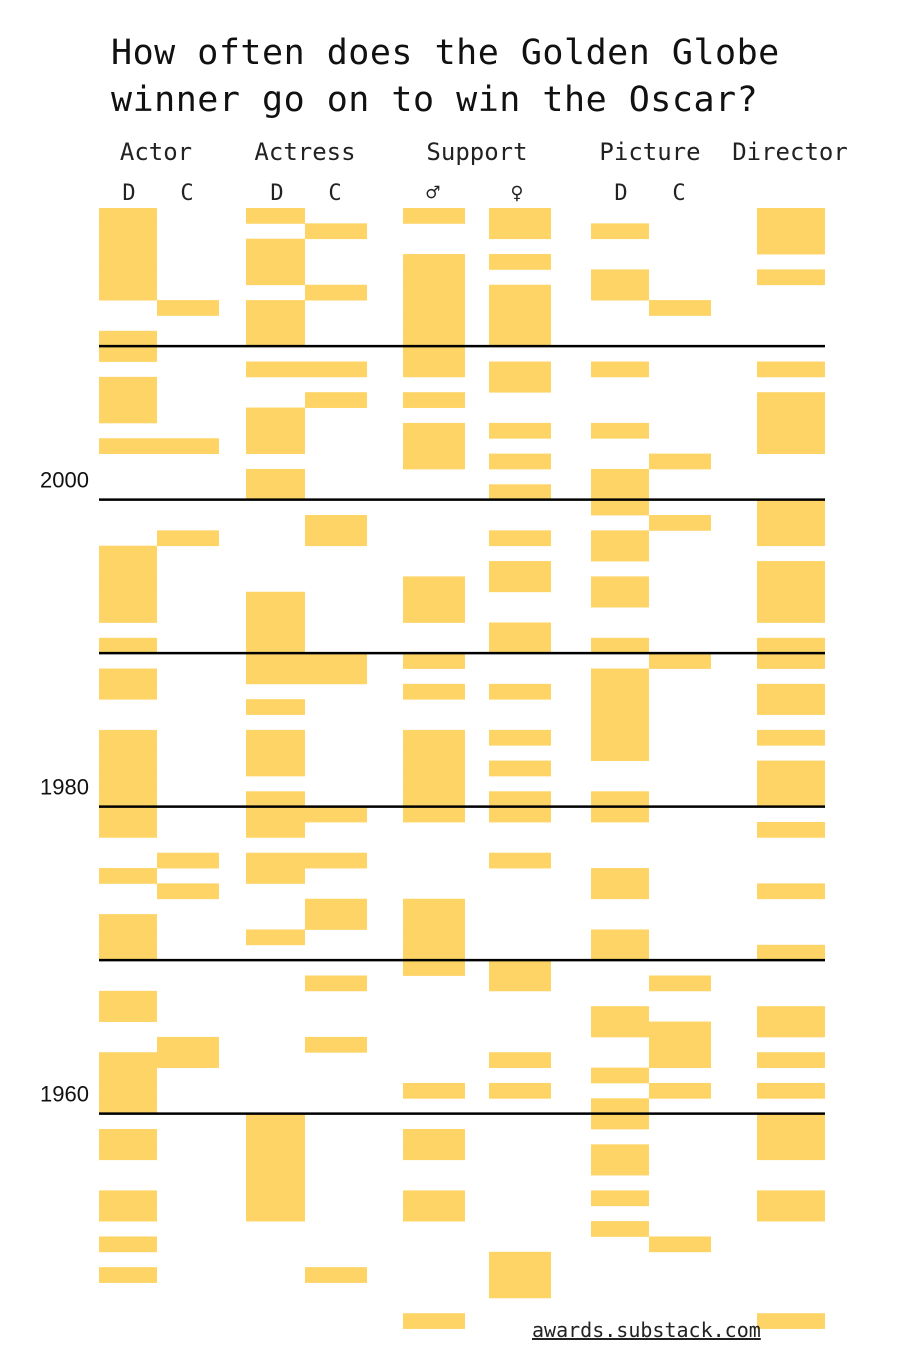  Describe the element at coordinates (791, 446) in the screenshot. I see `cell-director-2004` at that location.